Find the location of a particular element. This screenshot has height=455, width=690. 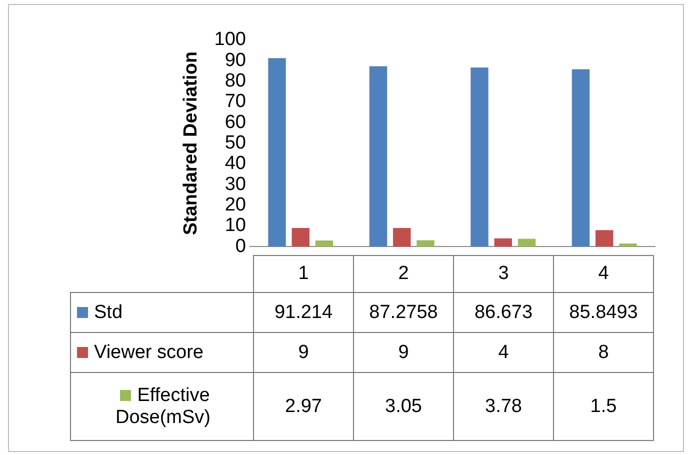

y-axis-title: Standared Deviation is located at coordinates (191, 143).